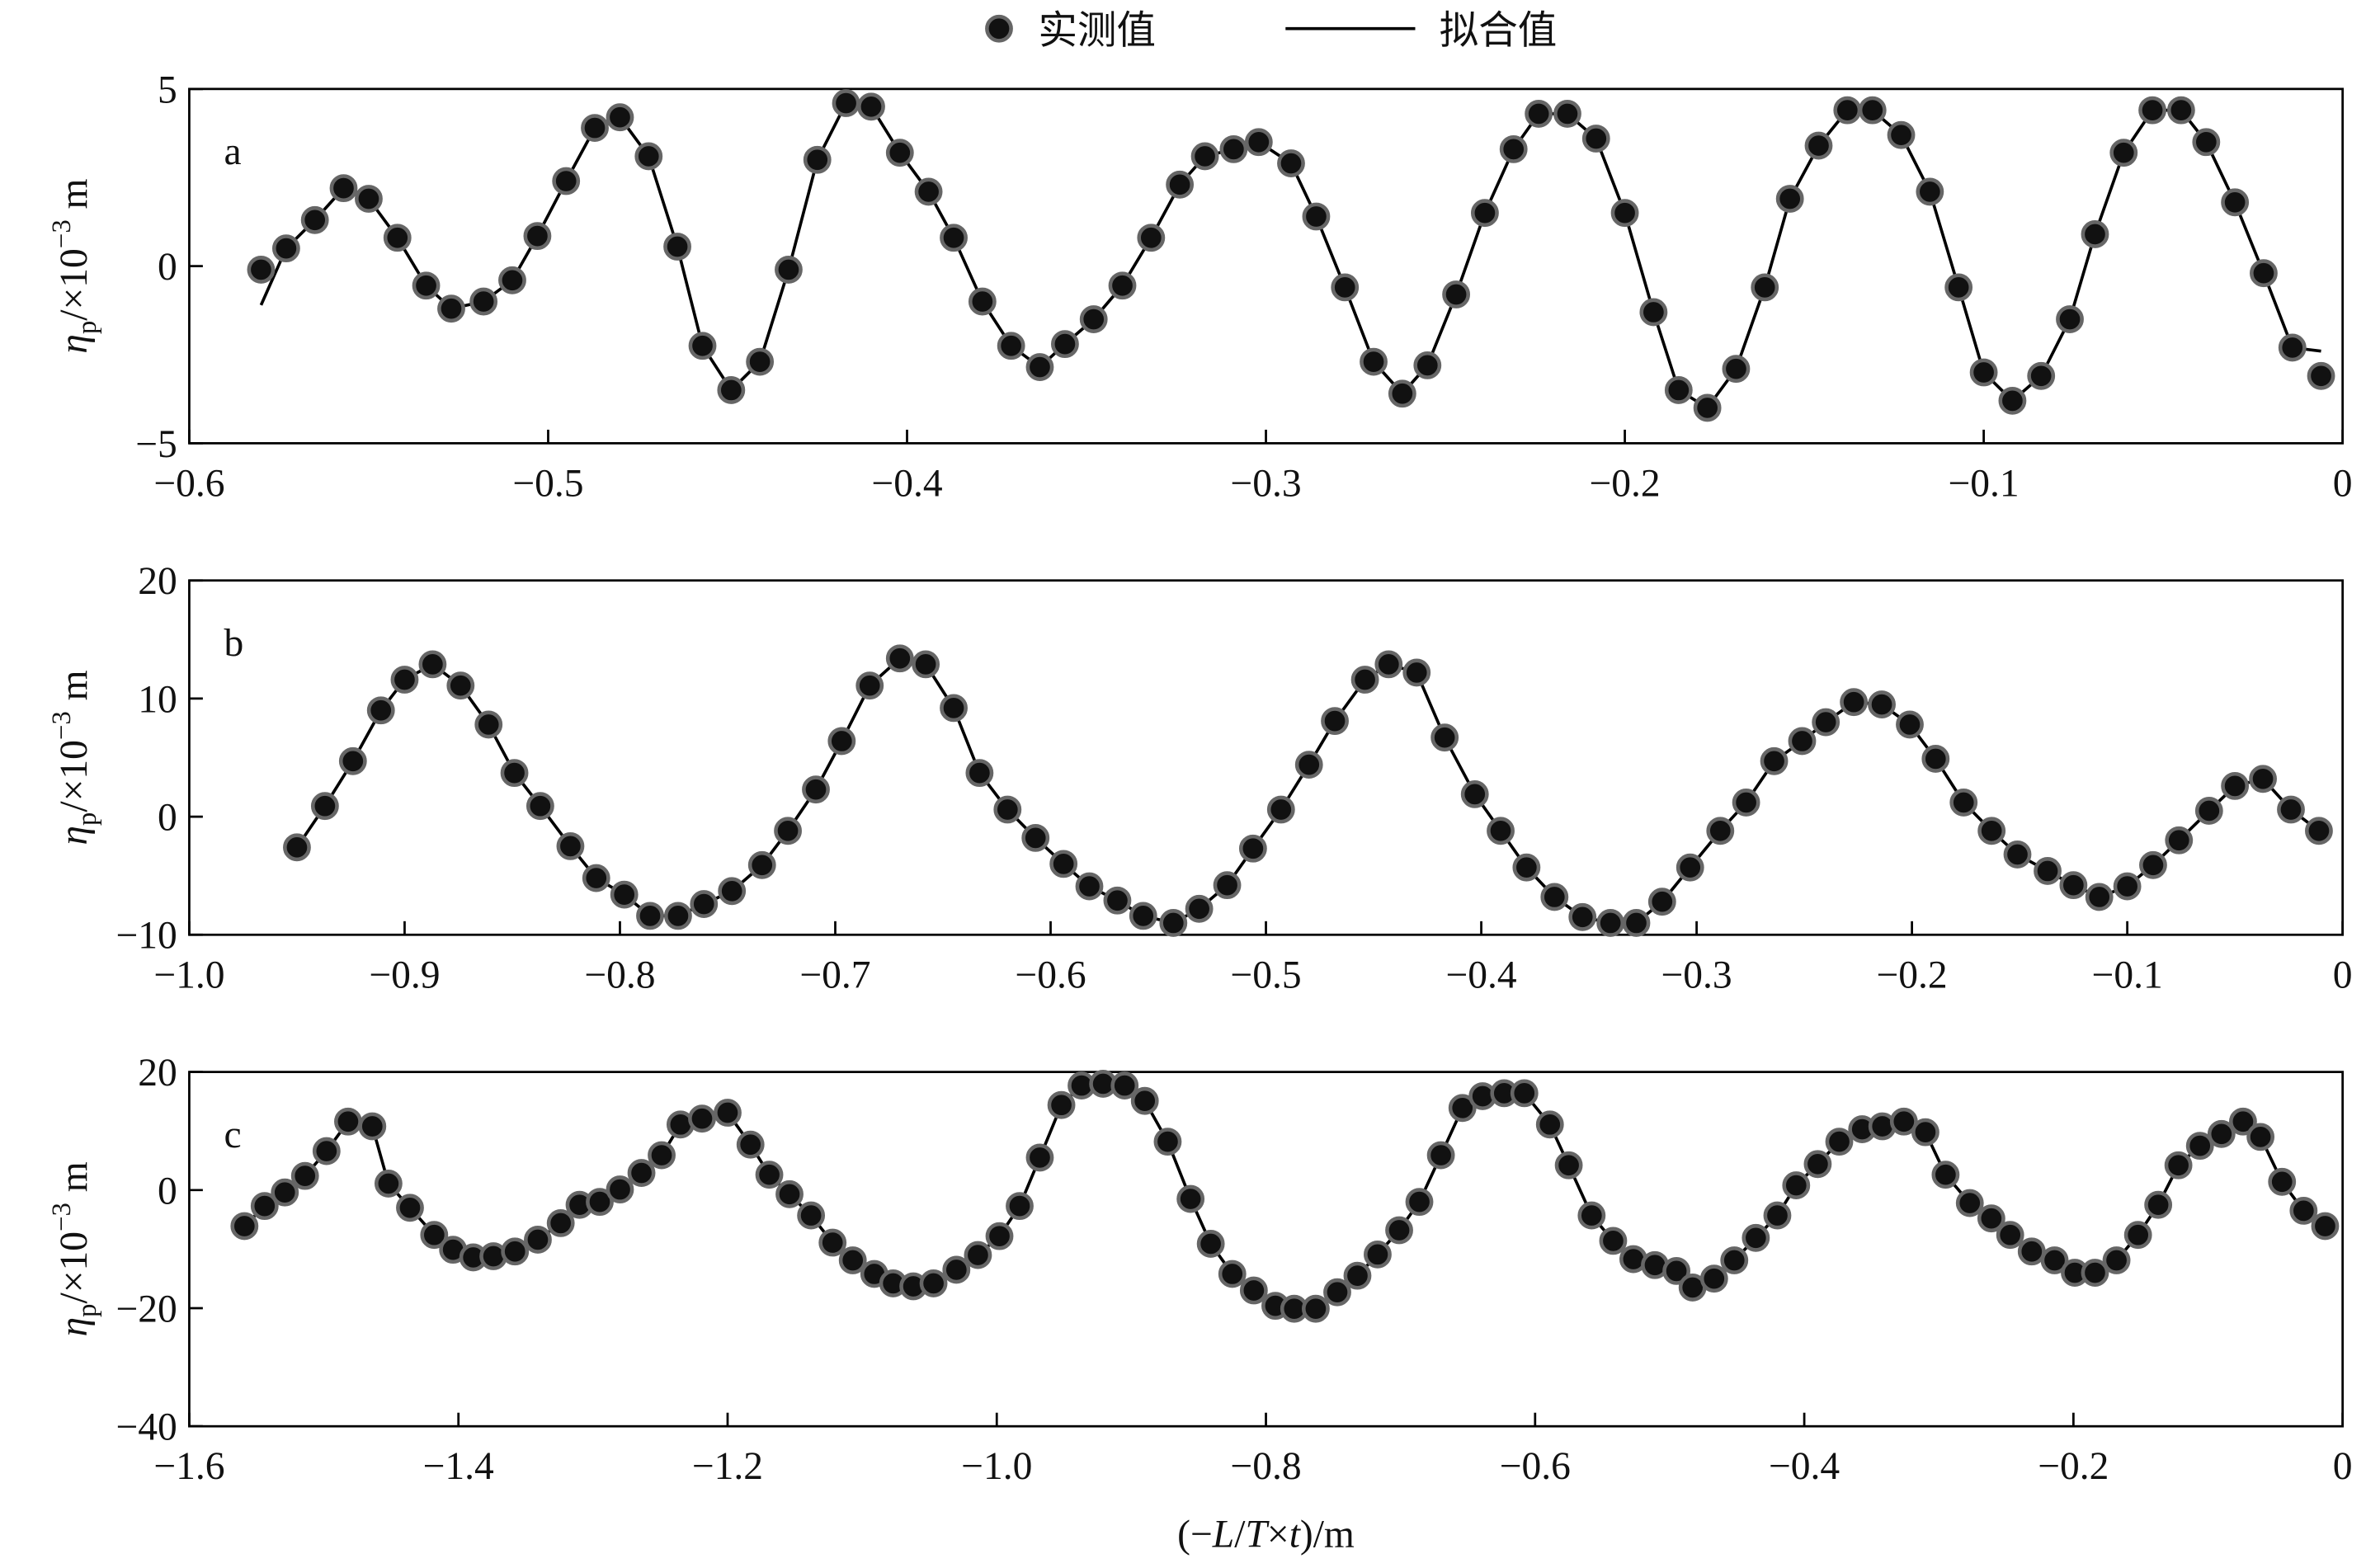 This screenshot has height=1568, width=2366. Describe the element at coordinates (997, 1466) in the screenshot. I see `x-tick-label: −1.0` at that location.